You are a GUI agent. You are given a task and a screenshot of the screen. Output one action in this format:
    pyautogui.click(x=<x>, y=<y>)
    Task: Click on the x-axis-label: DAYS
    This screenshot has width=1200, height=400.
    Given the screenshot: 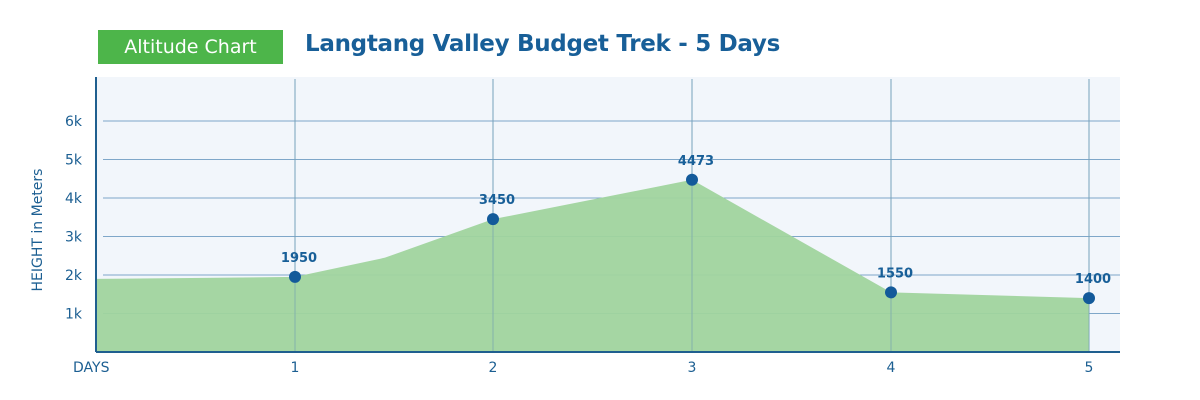 What is the action you would take?
    pyautogui.click(x=91, y=368)
    